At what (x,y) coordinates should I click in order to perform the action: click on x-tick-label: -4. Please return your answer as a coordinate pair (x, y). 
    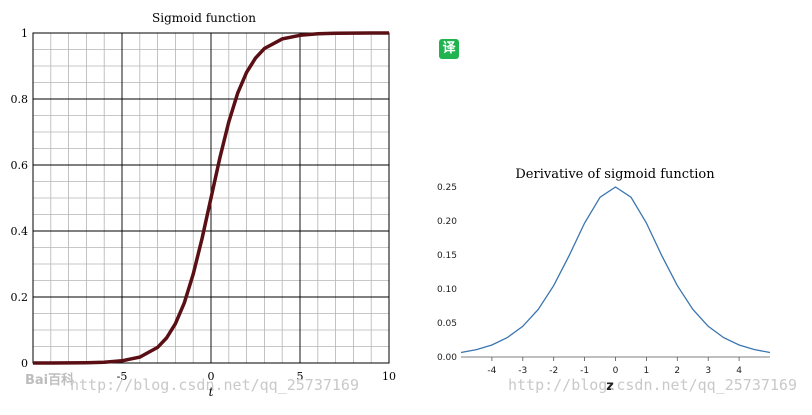
    Looking at the image, I should click on (491, 371).